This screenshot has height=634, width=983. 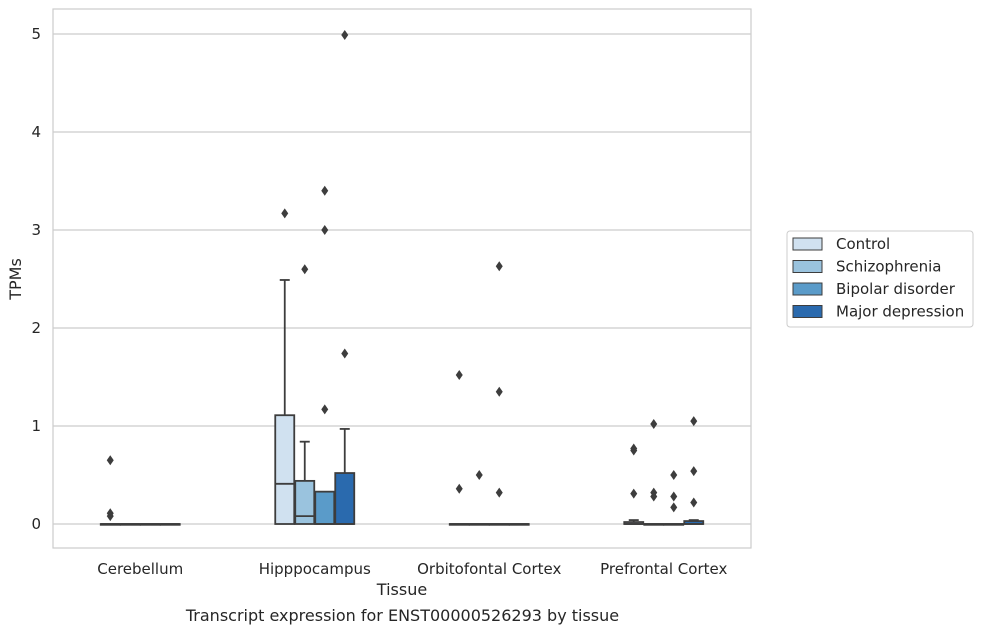 What do you see at coordinates (489, 569) in the screenshot?
I see `x-tick-label: Orbitofontal Cortex` at bounding box center [489, 569].